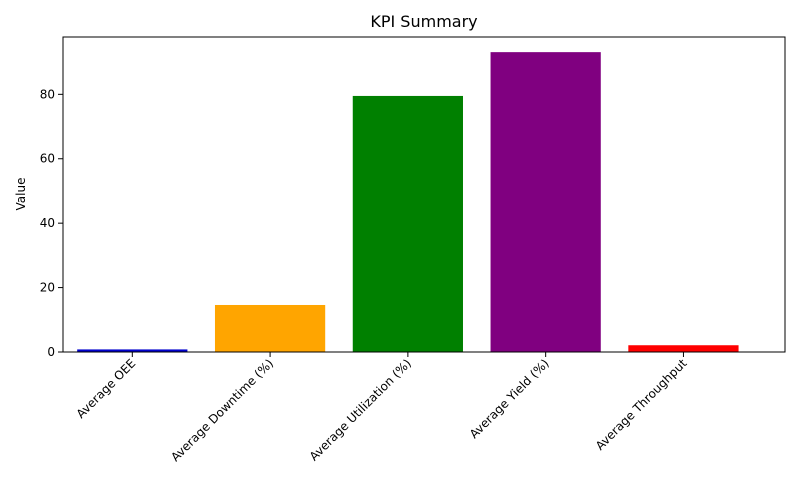  Describe the element at coordinates (47, 223) in the screenshot. I see `y-tick-label-2: 40` at that location.